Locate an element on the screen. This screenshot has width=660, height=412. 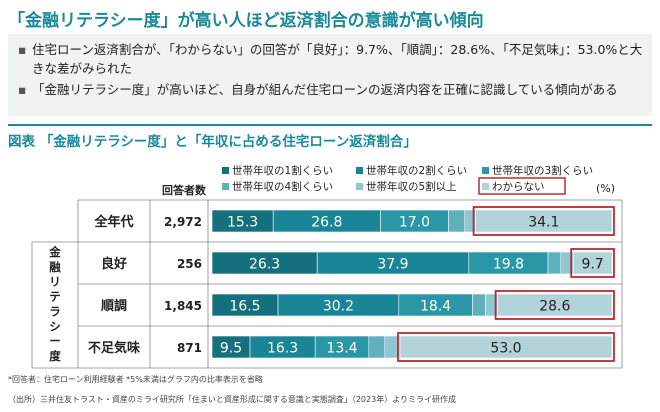
group-label-char: 度 is located at coordinates (55, 356).